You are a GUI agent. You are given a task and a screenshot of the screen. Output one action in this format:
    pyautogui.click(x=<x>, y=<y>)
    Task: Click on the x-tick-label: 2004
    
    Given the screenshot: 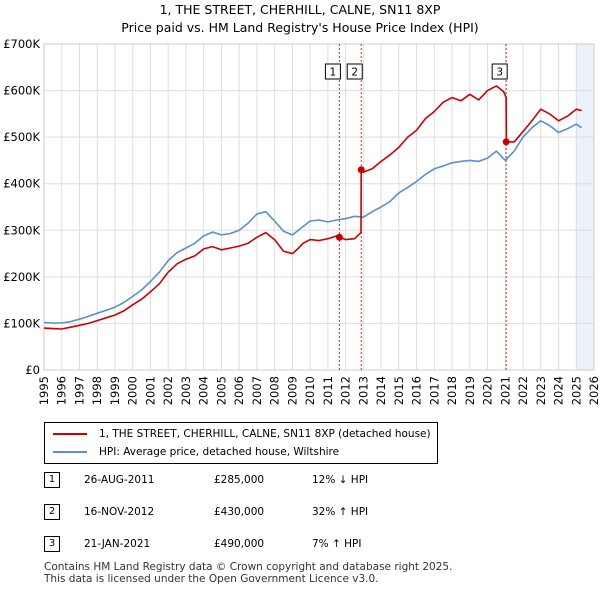 What is the action you would take?
    pyautogui.click(x=204, y=390)
    